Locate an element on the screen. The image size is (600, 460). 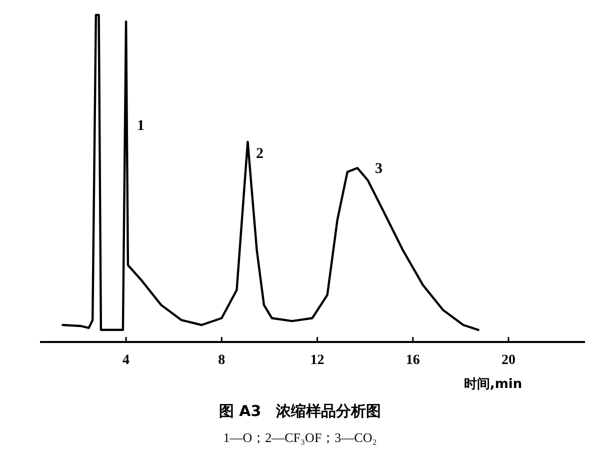
x-tick-label: 20 is located at coordinates (509, 360).